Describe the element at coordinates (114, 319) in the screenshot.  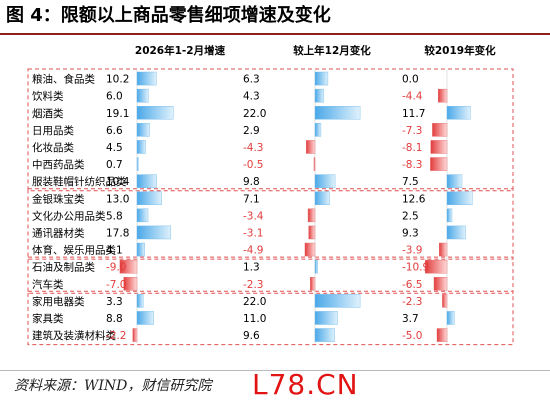
I see `data-label: 8.8` at that location.